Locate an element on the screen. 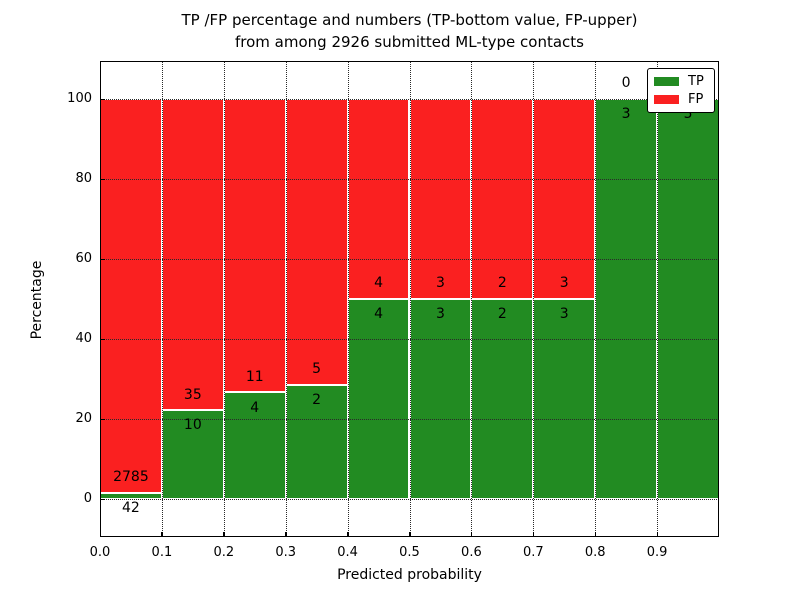 This screenshot has height=600, width=800. legend-label-fp: FP is located at coordinates (696, 99).